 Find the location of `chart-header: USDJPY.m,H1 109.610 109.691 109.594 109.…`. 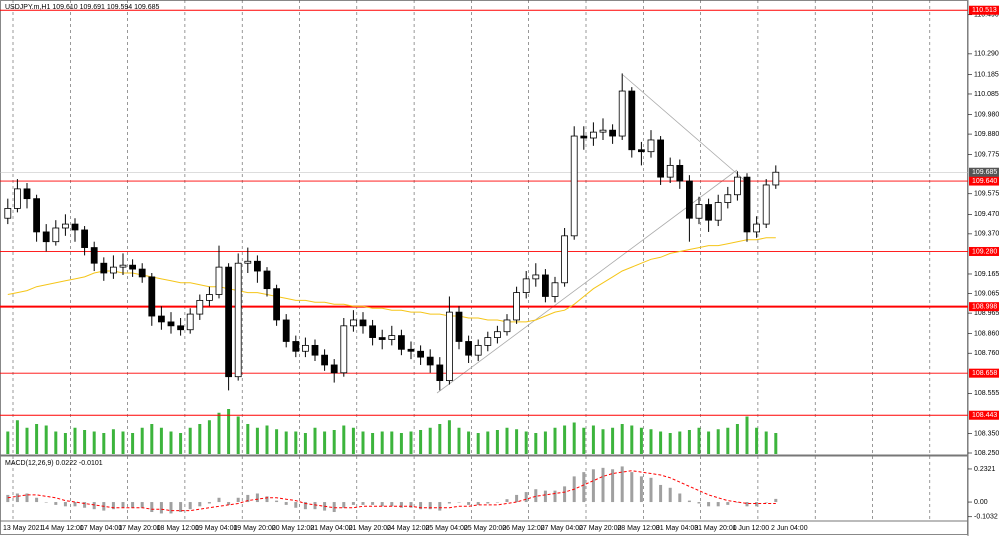

chart-header: USDJPY.m,H1 109.610 109.691 109.594 109.… is located at coordinates (82, 7).